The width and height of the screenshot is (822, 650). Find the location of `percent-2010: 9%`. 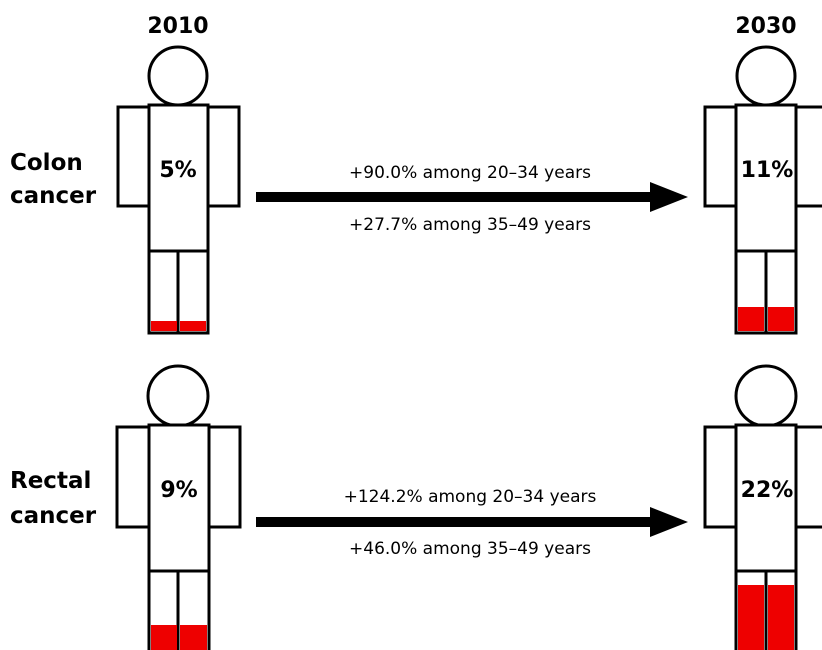

percent-2010: 9% is located at coordinates (178, 490).